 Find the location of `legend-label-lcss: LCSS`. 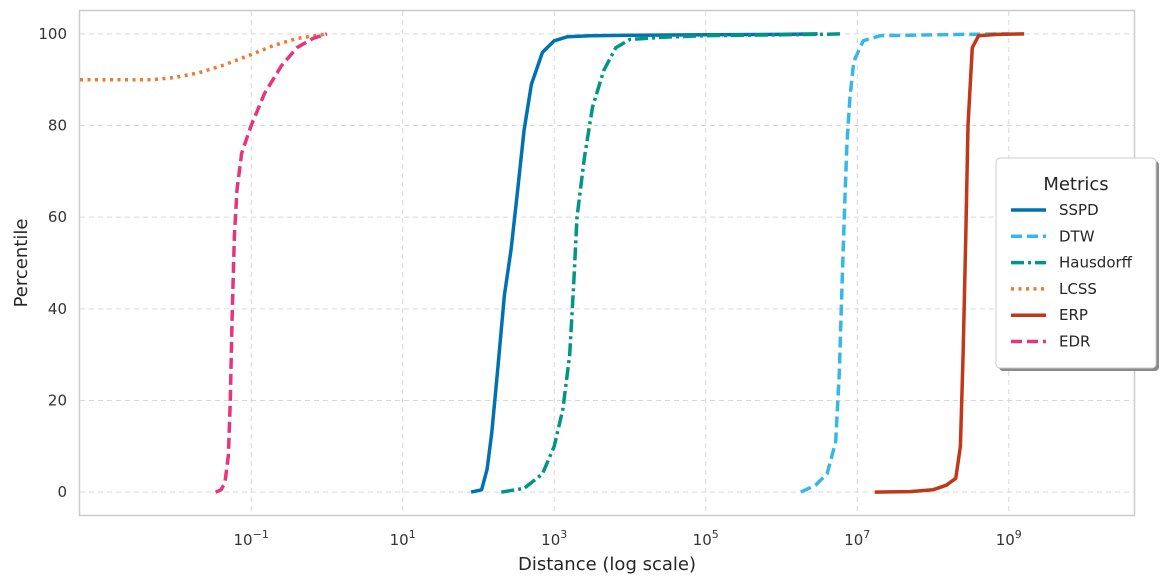

legend-label-lcss: LCSS is located at coordinates (1078, 289).